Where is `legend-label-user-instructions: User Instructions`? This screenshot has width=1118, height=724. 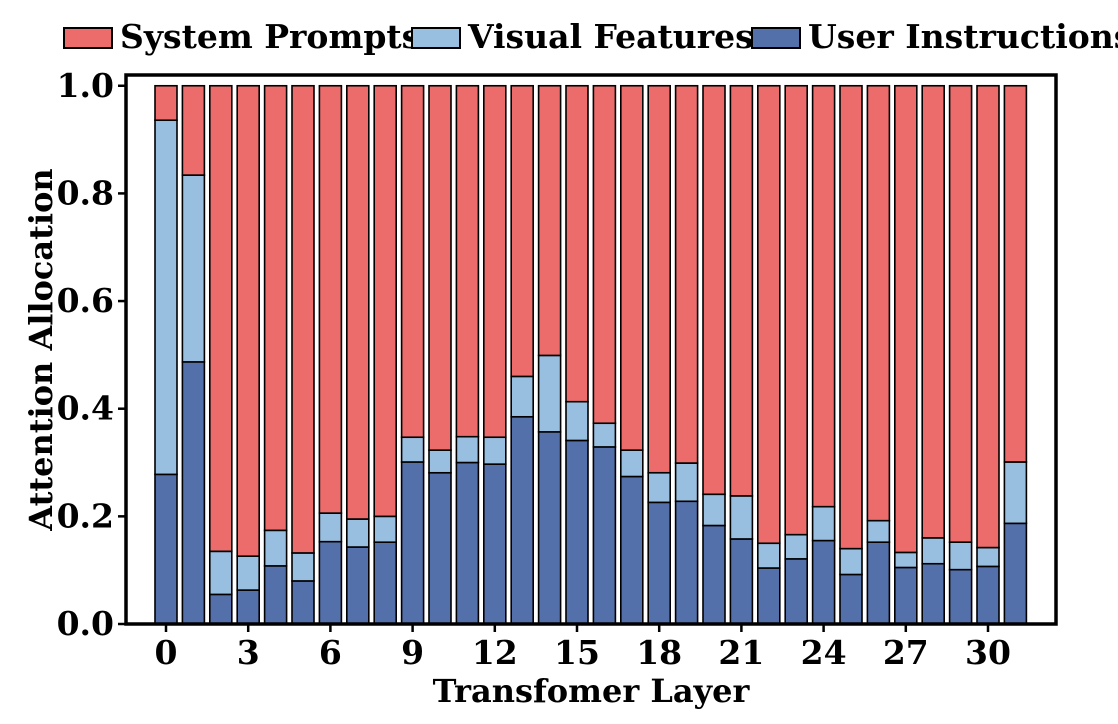 legend-label-user-instructions: User Instructions is located at coordinates (963, 36).